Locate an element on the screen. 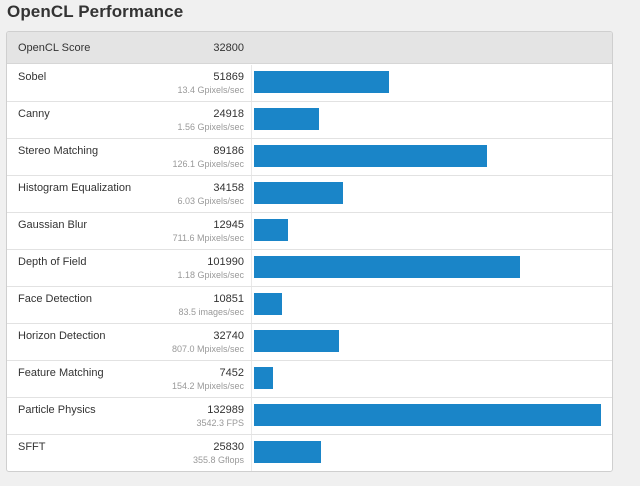 This screenshot has width=640, height=486. test-rate: 154.2 Mpixels/sec is located at coordinates (207, 386).